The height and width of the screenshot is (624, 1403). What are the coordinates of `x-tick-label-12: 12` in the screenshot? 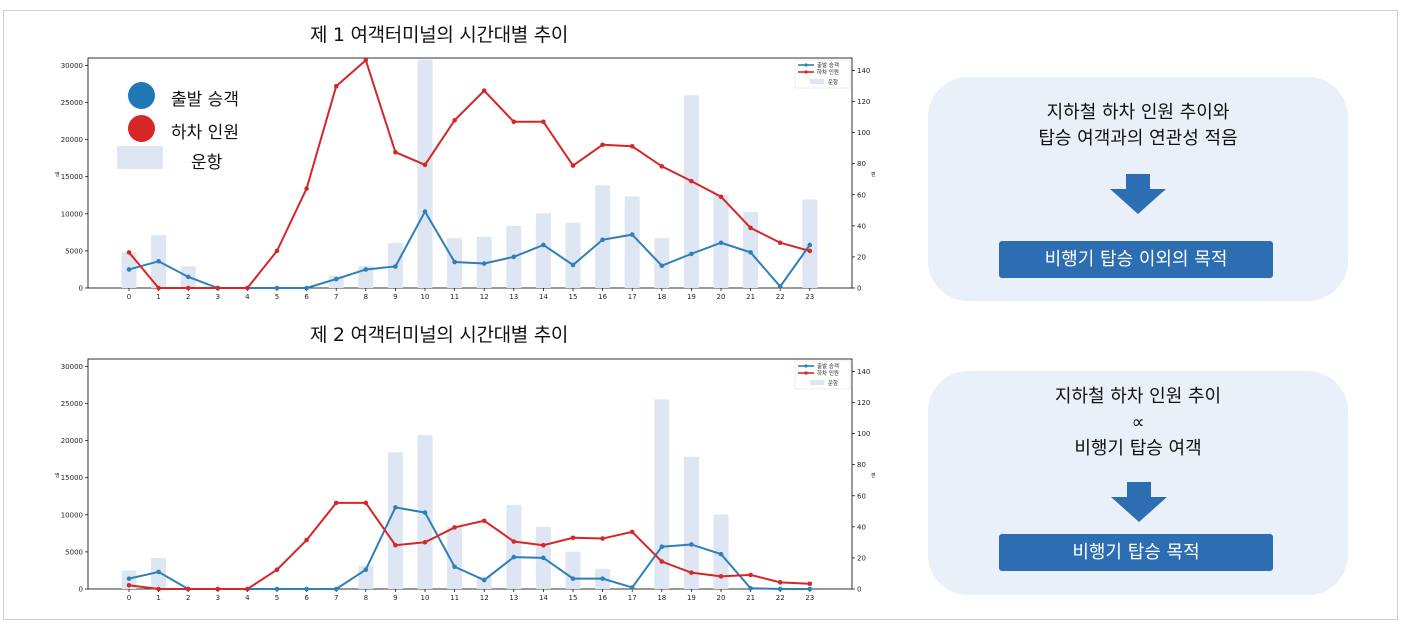 It's located at (484, 598).